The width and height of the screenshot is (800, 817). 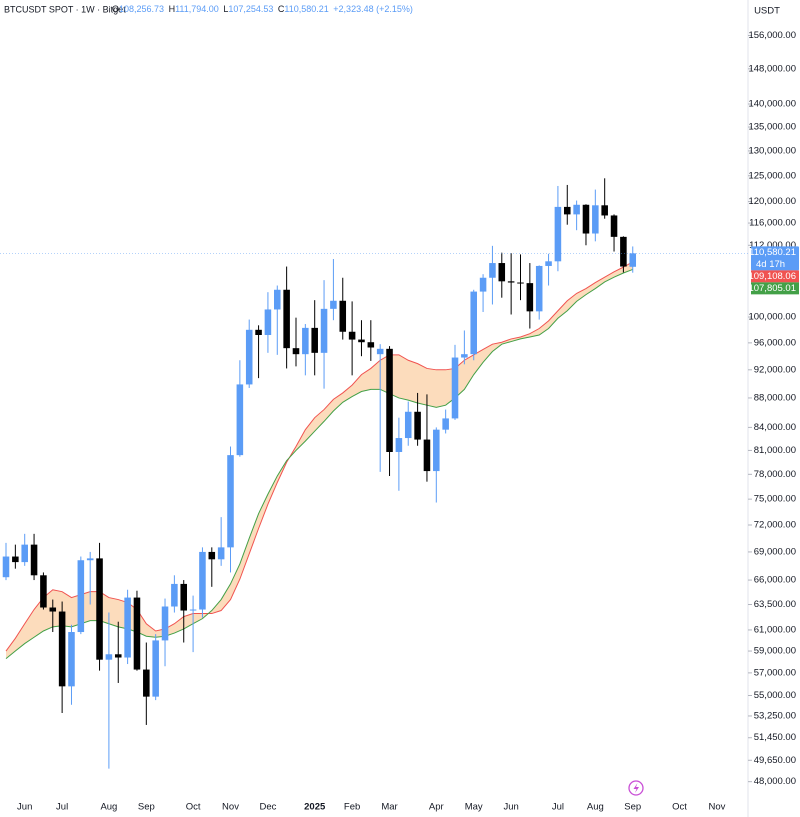 What do you see at coordinates (772, 127) in the screenshot?
I see `y-tick-label: 135,000.00` at bounding box center [772, 127].